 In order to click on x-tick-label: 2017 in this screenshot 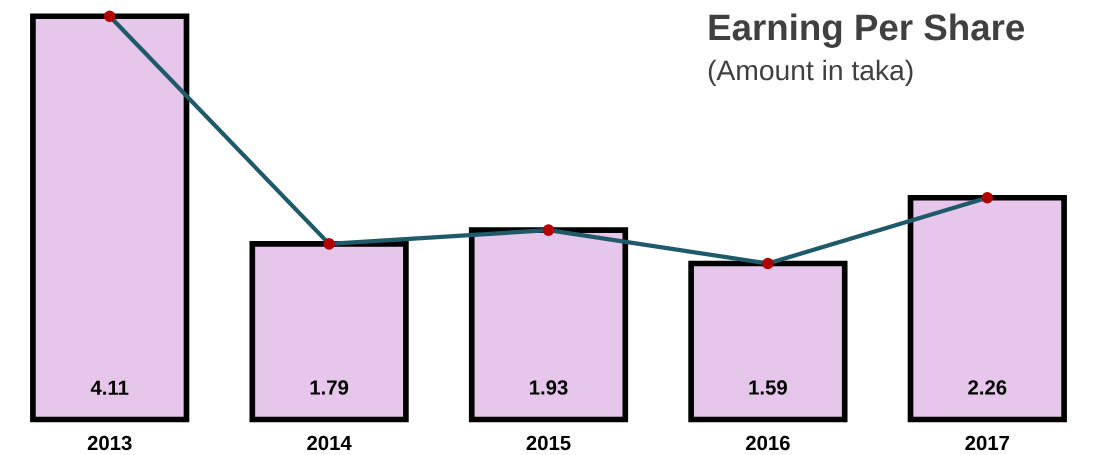, I will do `click(987, 443)`.